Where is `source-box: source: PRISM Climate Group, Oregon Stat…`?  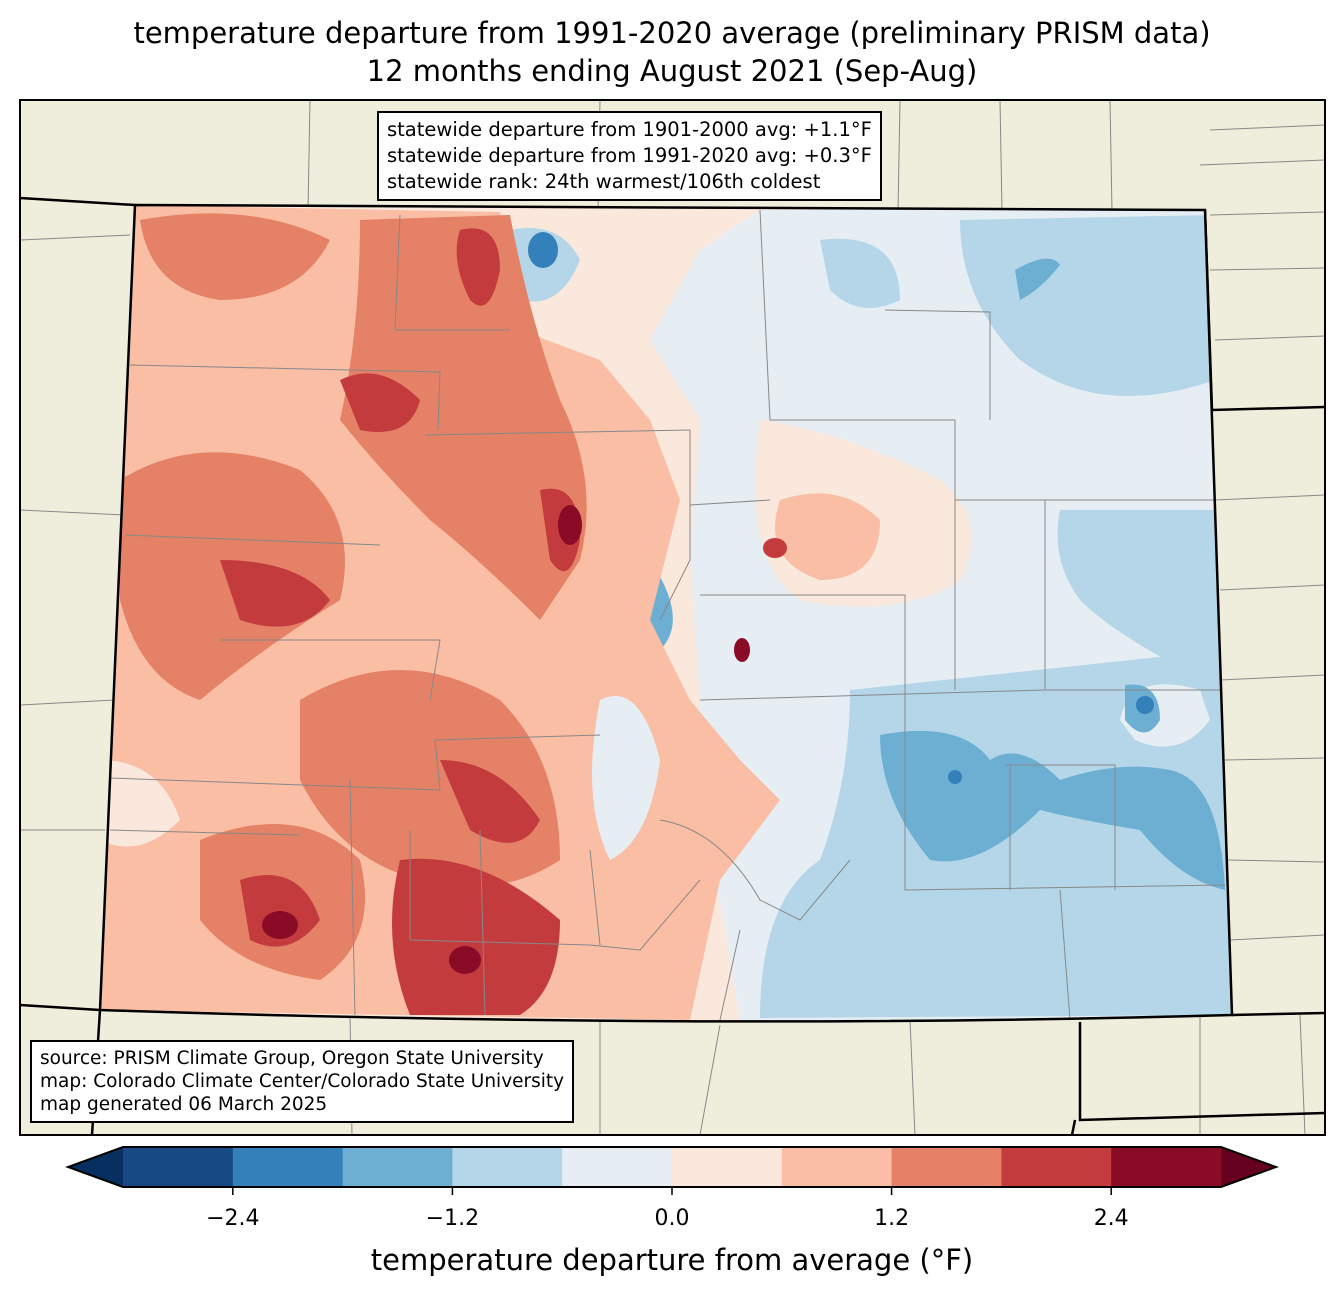
source-box: source: PRISM Climate Group, Oregon Stat… is located at coordinates (302, 1081).